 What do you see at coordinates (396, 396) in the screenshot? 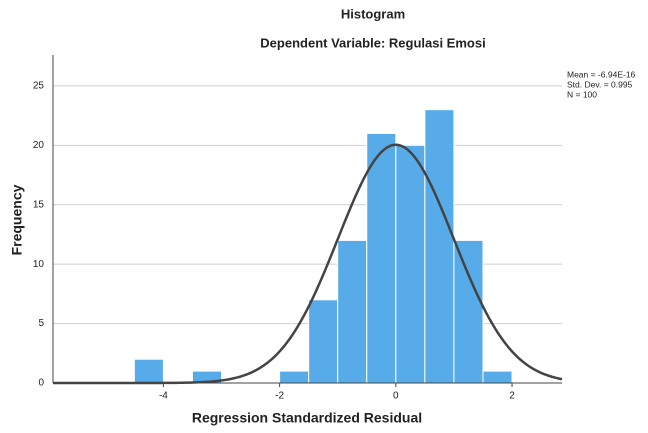
I see `x-tick-label: 0` at bounding box center [396, 396].